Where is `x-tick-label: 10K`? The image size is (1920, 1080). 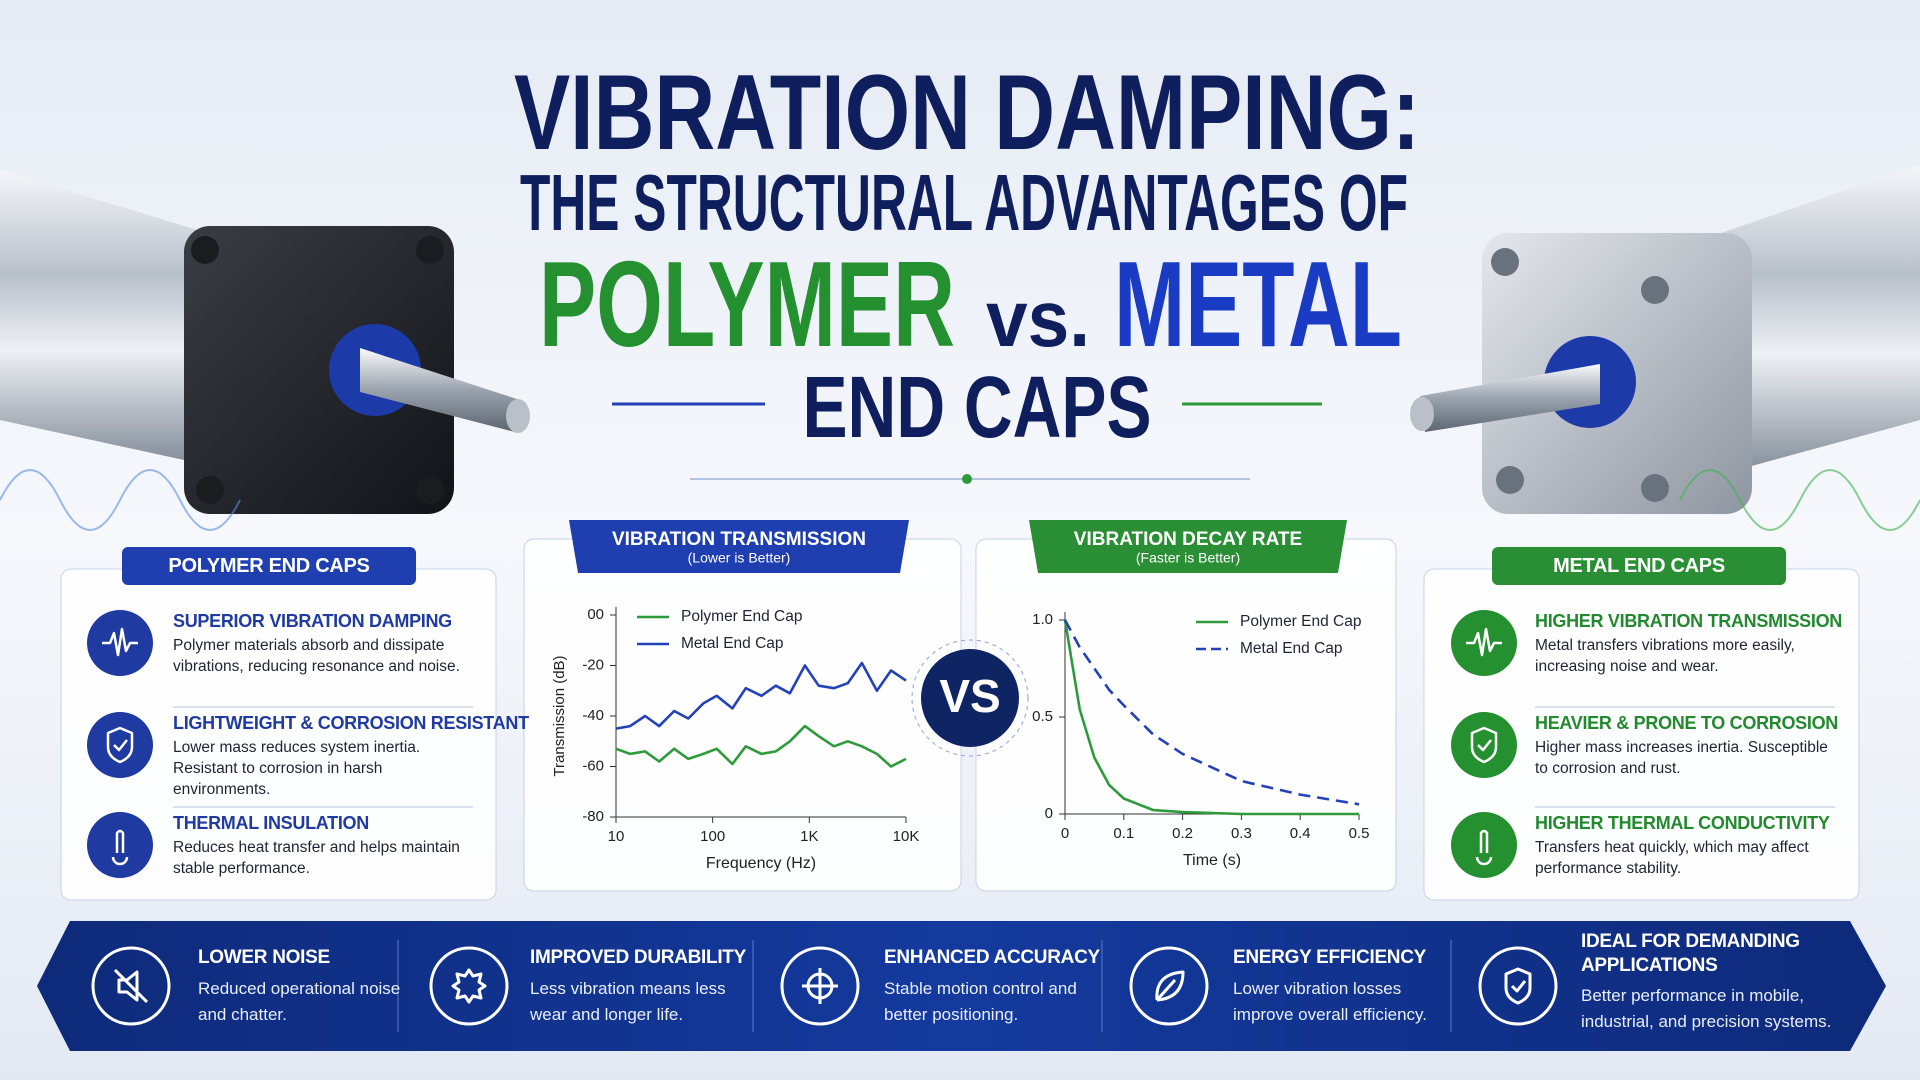 x-tick-label: 10K is located at coordinates (906, 836).